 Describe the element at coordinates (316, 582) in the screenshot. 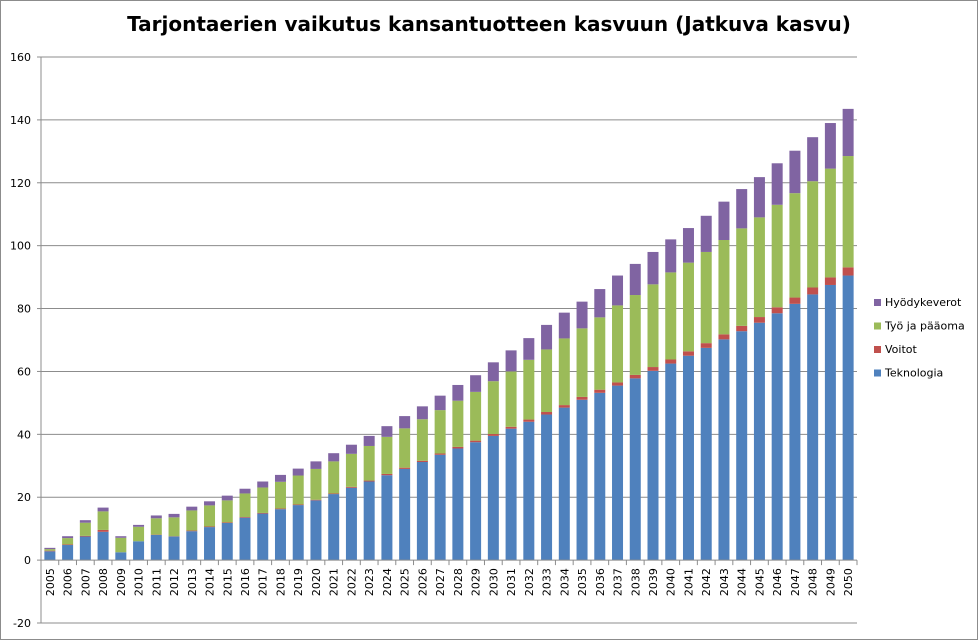

I see `x-tick-label: 2020` at that location.